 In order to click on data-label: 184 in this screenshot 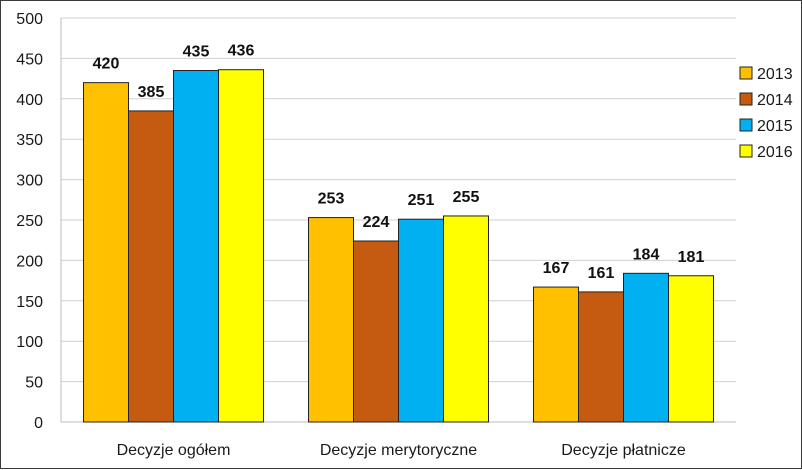, I will do `click(646, 254)`.